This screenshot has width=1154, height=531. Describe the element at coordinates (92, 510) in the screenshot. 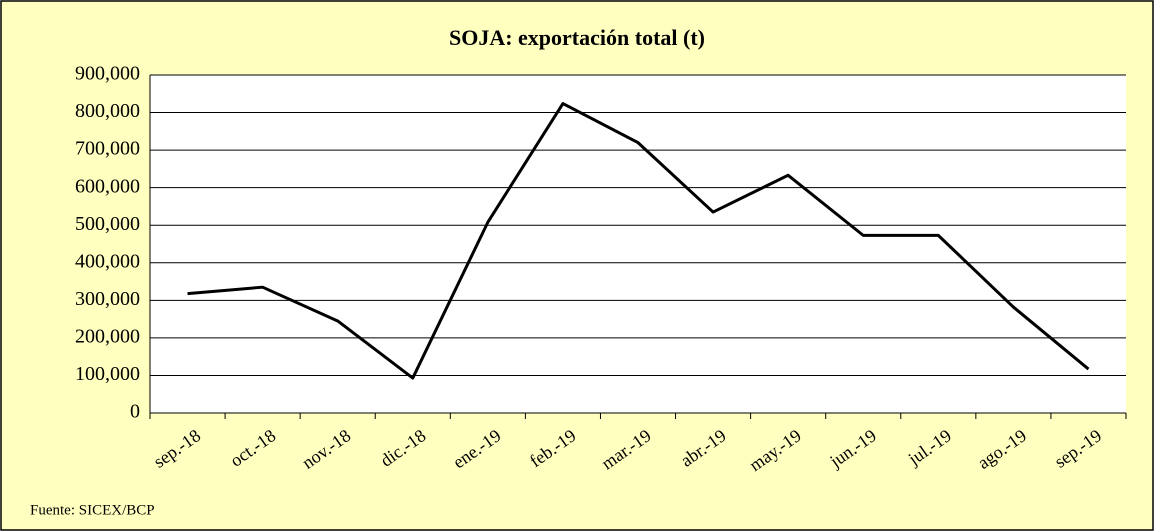

I see `source: Fuente: SICEX/BCP` at that location.